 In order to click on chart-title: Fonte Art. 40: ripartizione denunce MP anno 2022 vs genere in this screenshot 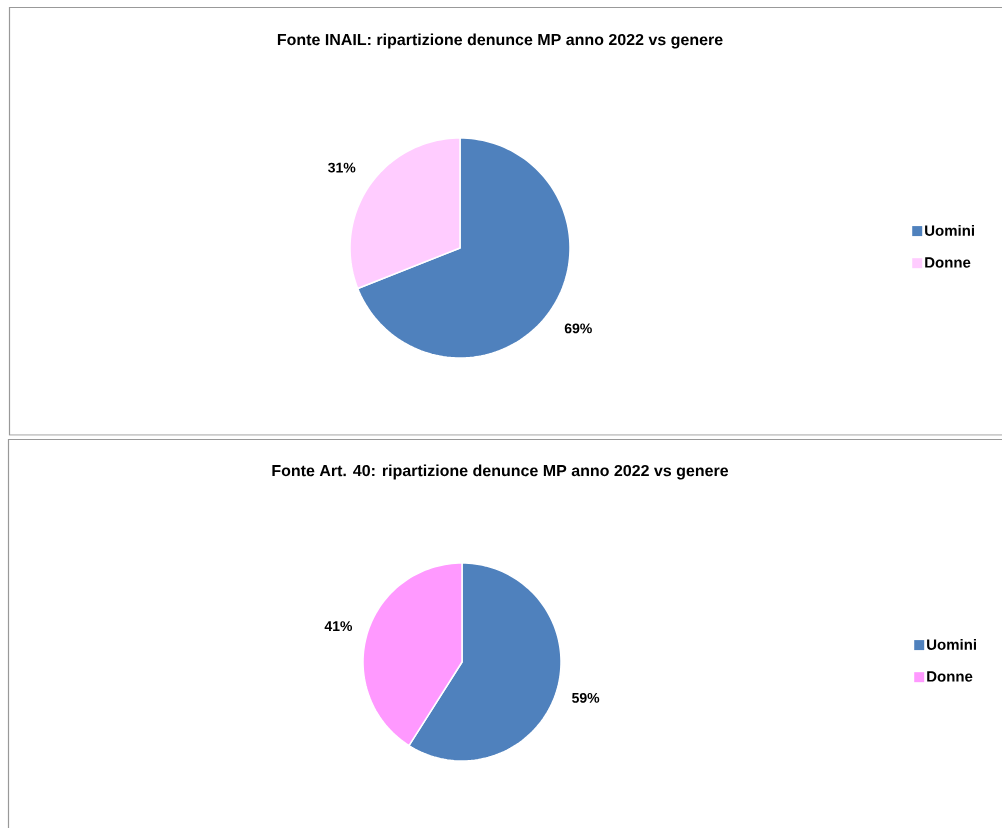, I will do `click(500, 472)`.